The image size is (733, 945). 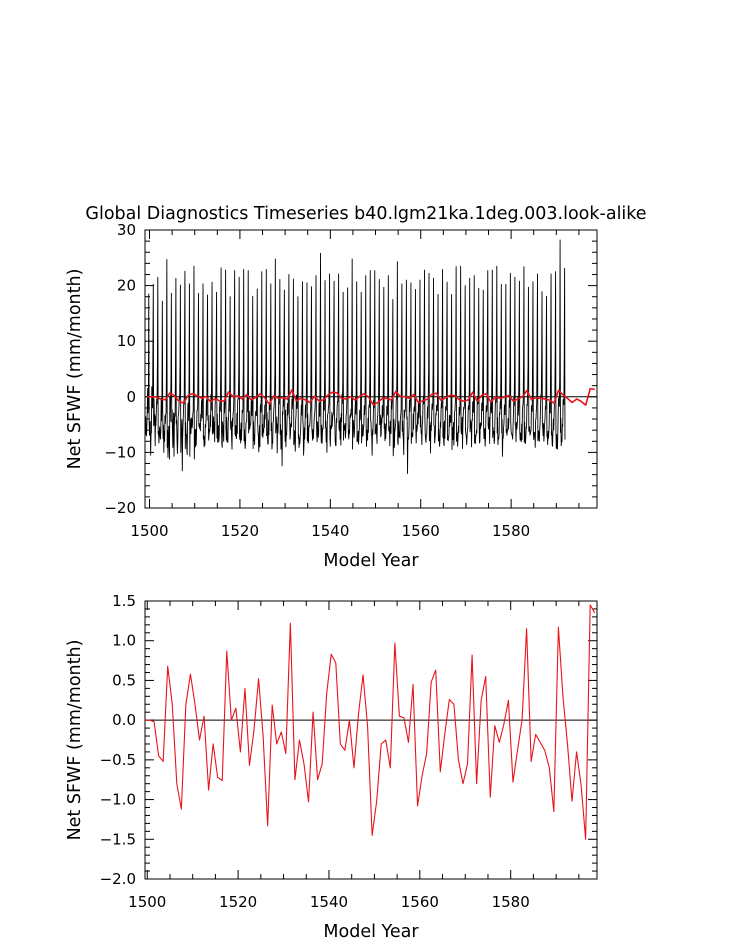 I want to click on y-tick-label: 1.0, so click(x=124, y=641).